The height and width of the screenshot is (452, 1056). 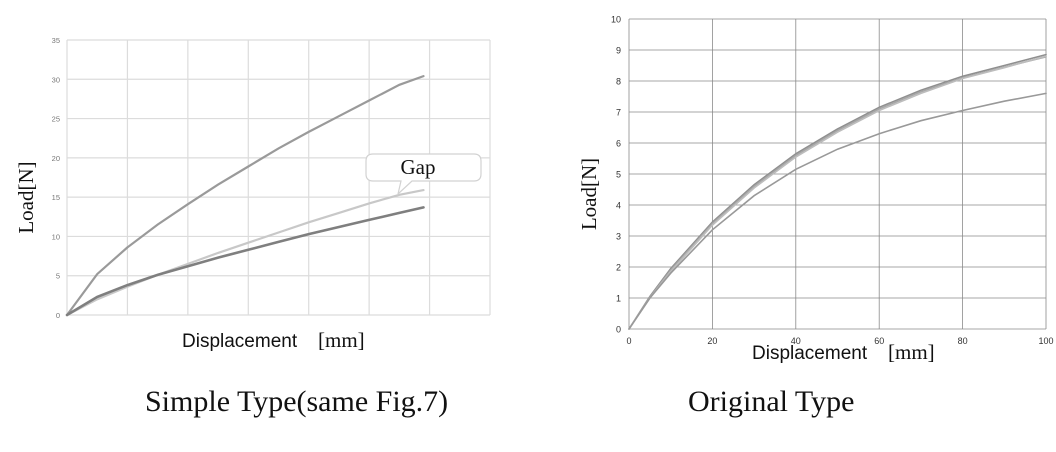 What do you see at coordinates (341, 340) in the screenshot?
I see `left-xunit: [mm]` at bounding box center [341, 340].